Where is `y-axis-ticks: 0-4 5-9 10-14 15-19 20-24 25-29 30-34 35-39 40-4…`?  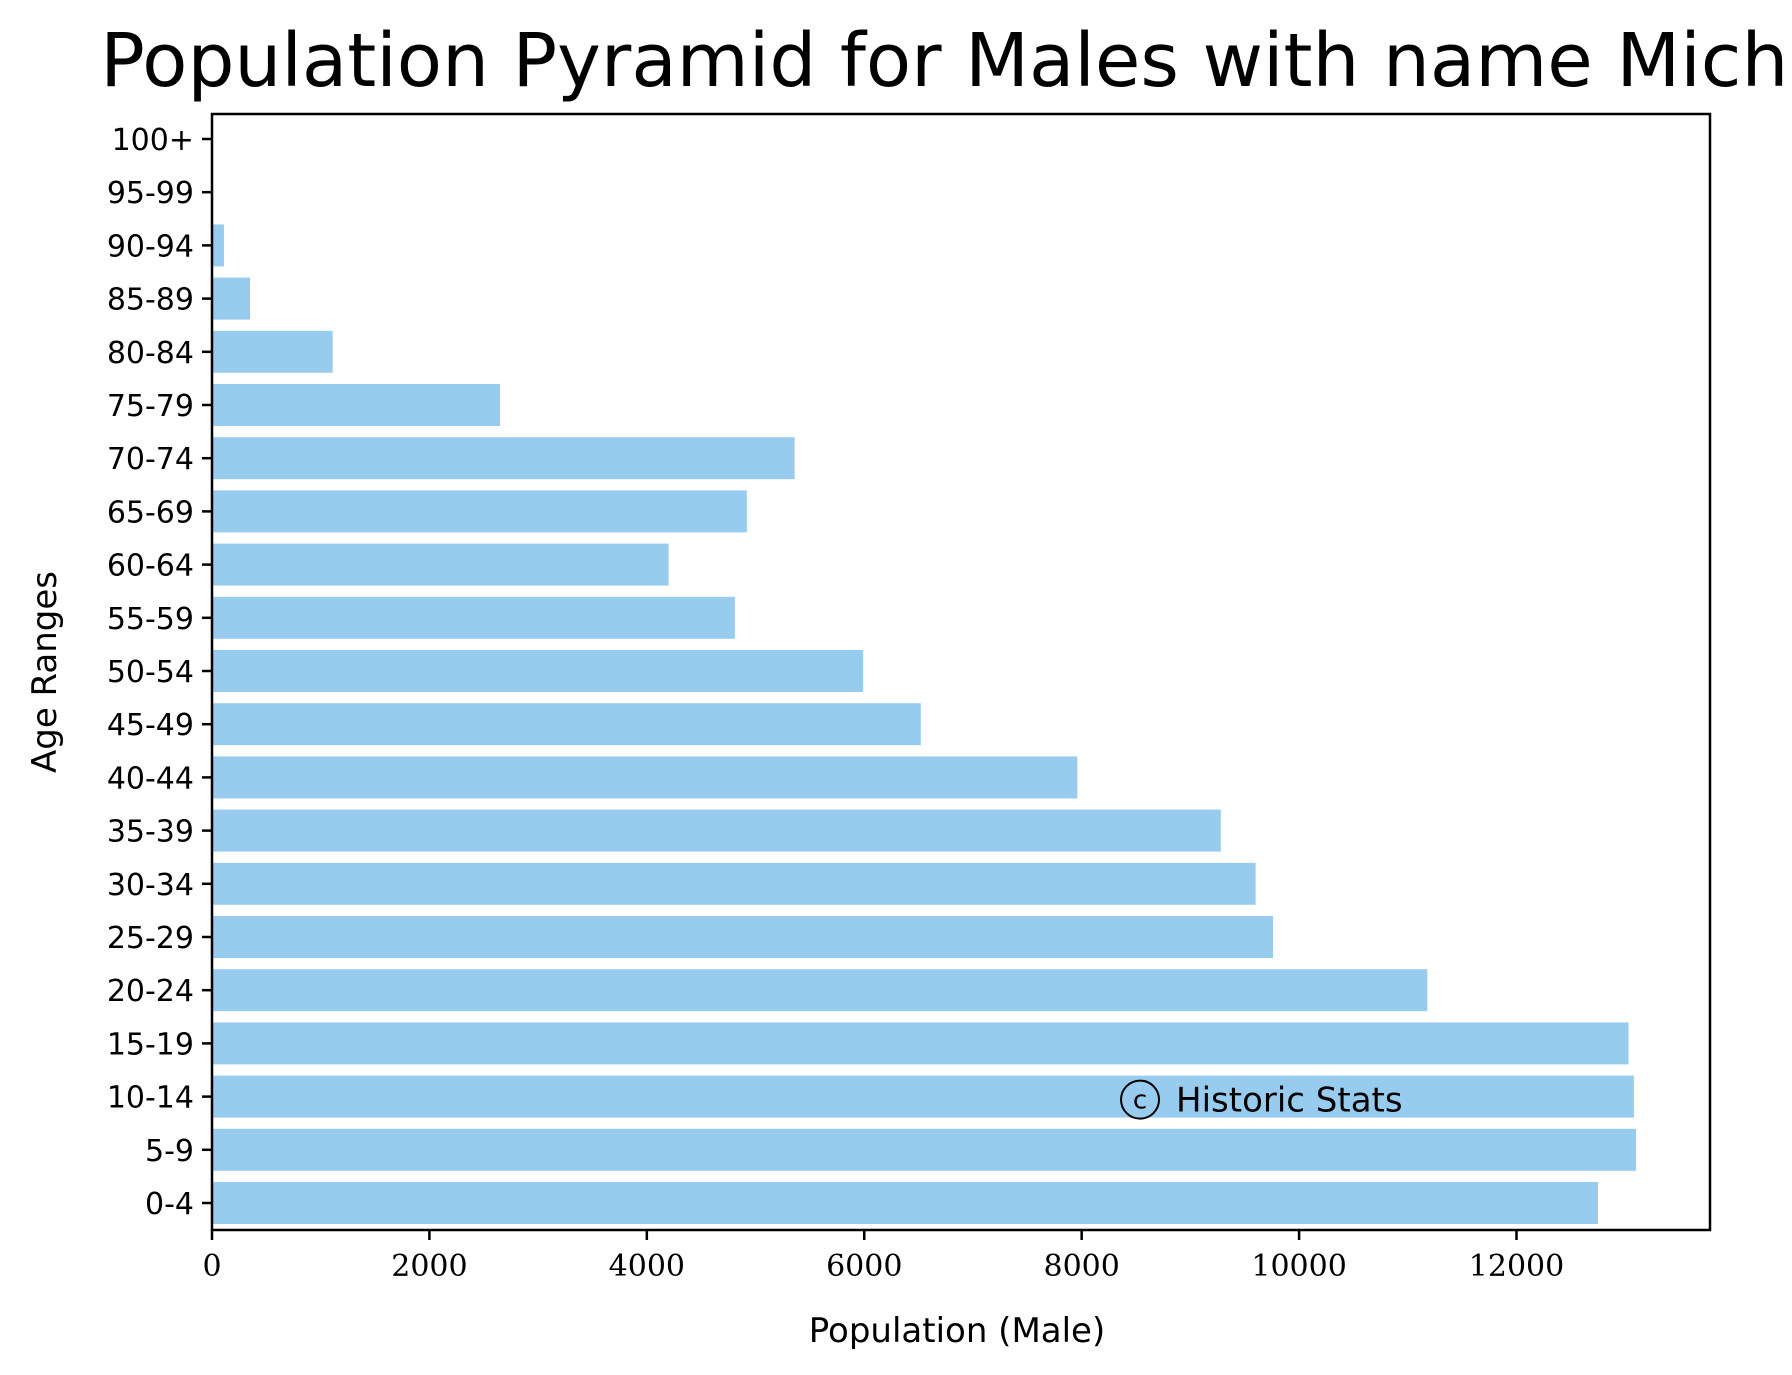
y-axis-ticks: 0-4 5-9 10-14 15-19 20-24 25-29 30-34 35-39 40-4… is located at coordinates (159, 672).